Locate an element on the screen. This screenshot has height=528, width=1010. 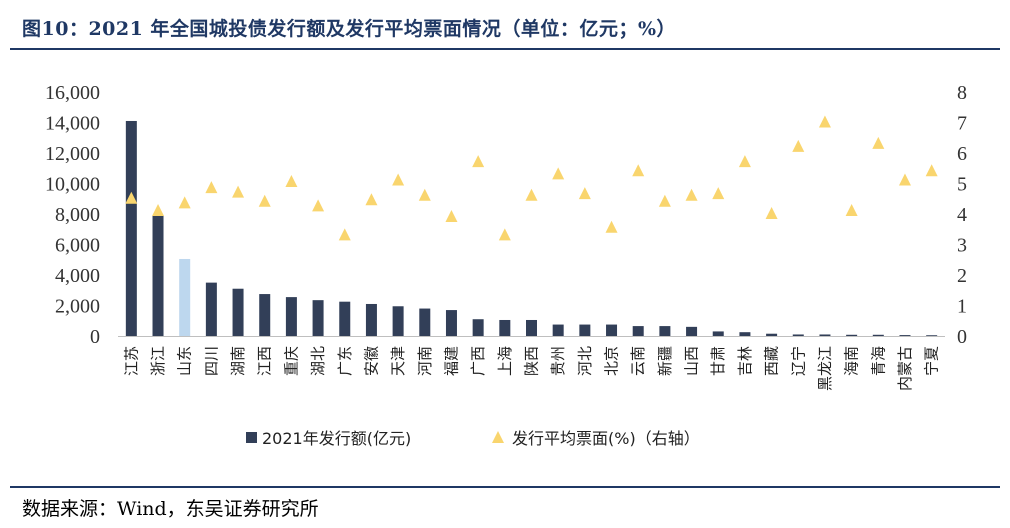
y-left-tick-label: 2,000 is located at coordinates (77, 307).